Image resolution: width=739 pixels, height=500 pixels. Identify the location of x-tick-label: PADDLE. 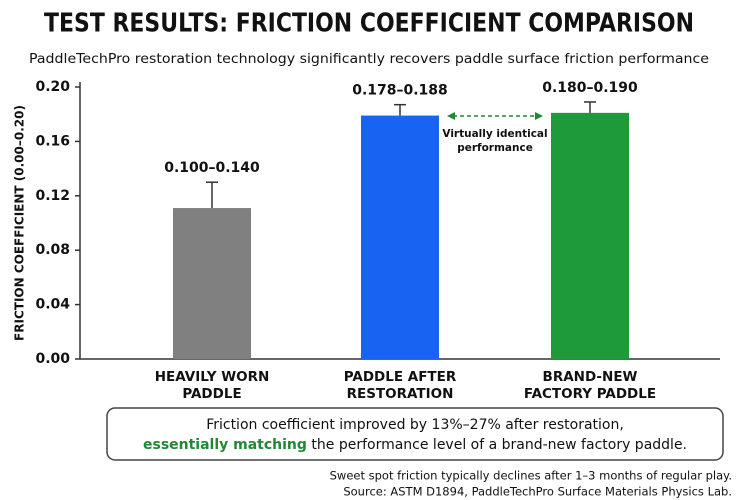
(211, 394).